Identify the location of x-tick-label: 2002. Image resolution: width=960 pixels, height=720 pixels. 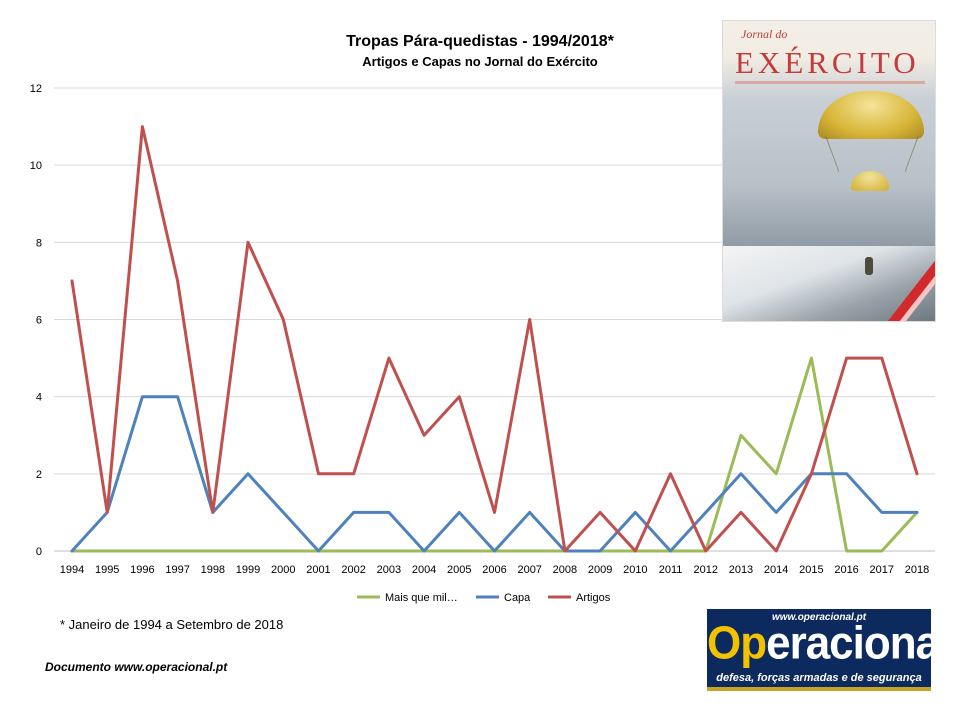
(353, 570).